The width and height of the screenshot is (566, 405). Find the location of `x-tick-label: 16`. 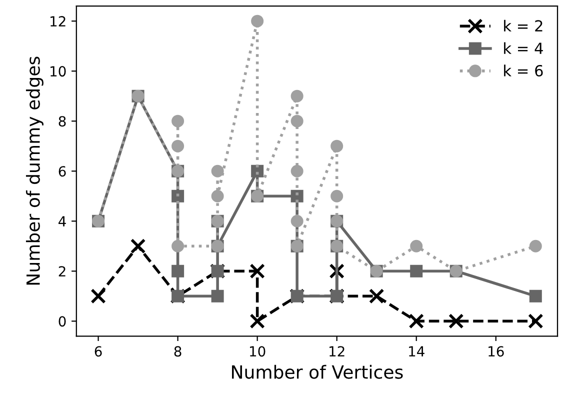

x-tick-label: 16 is located at coordinates (496, 351).